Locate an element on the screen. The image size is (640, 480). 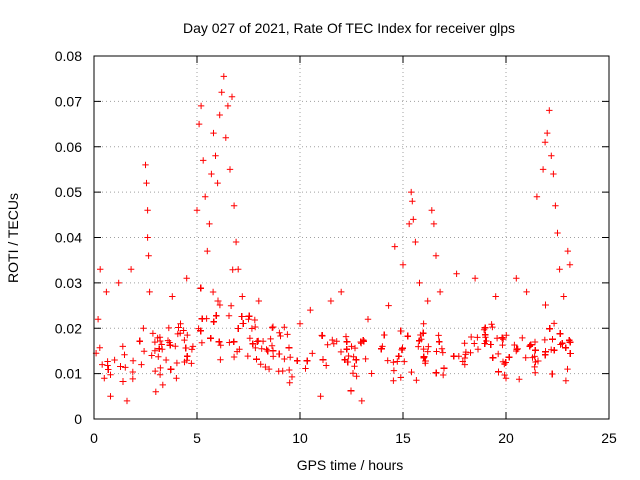
y-tick-label: 0.08 is located at coordinates (68, 56).